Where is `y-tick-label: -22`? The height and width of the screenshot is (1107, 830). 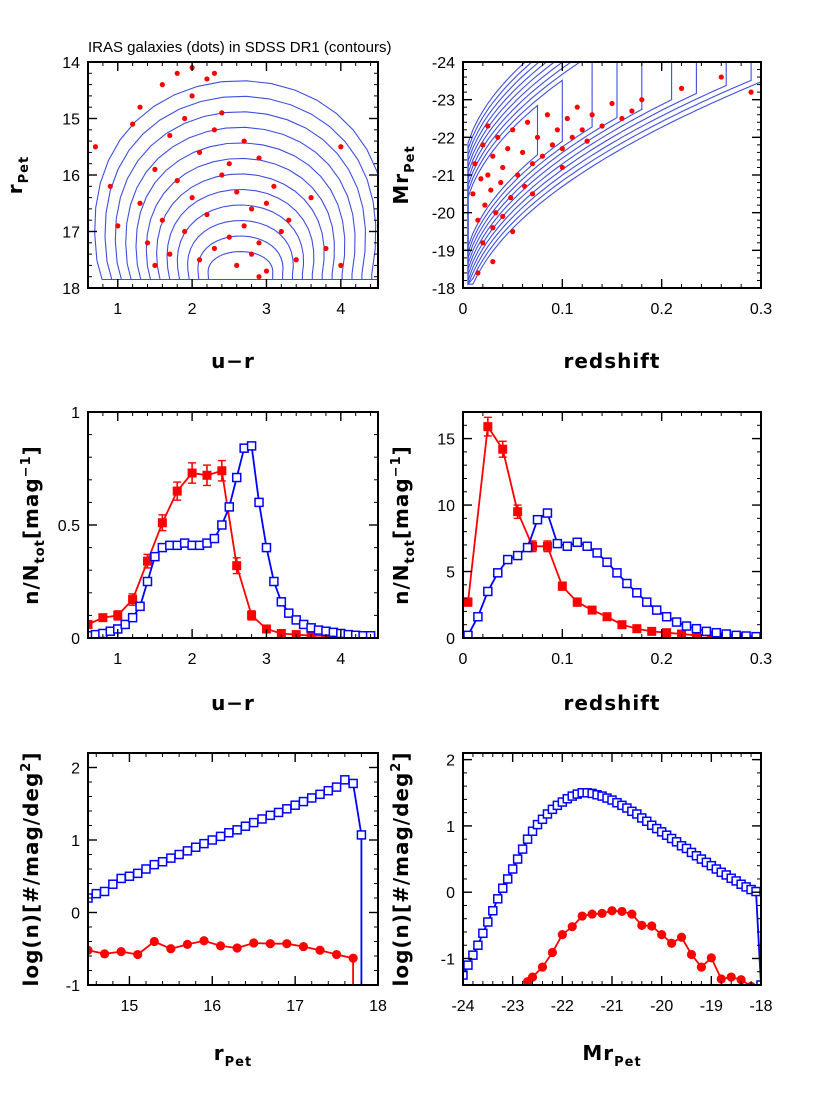
y-tick-label: -22 is located at coordinates (443, 138).